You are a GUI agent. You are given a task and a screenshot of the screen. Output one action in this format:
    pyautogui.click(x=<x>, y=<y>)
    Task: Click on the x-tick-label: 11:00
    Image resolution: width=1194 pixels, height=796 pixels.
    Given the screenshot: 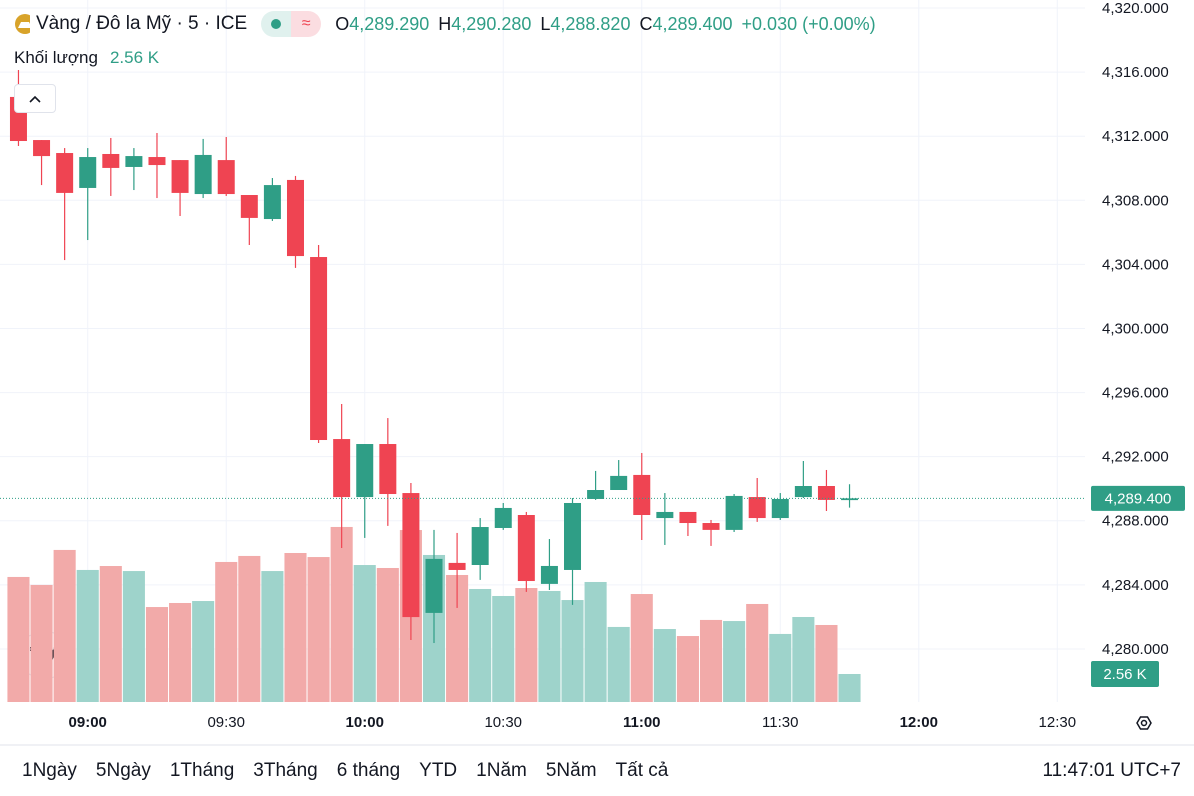 What is the action you would take?
    pyautogui.click(x=642, y=722)
    